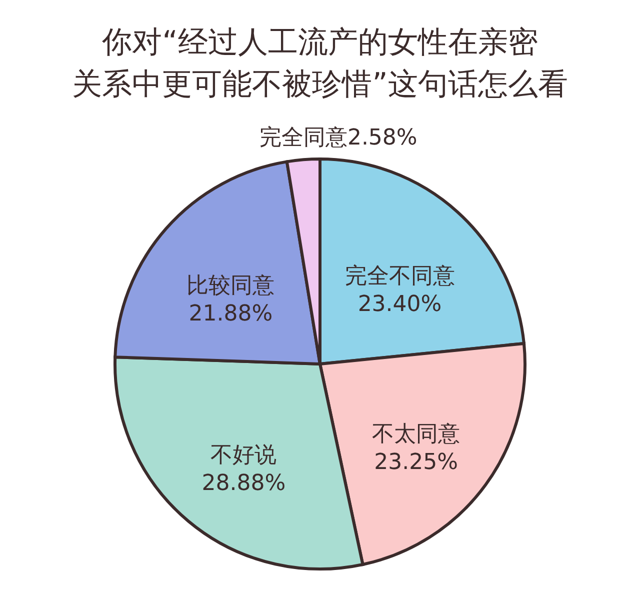  What do you see at coordinates (416, 463) in the screenshot?
I see `data-label: 23.25%` at bounding box center [416, 463].